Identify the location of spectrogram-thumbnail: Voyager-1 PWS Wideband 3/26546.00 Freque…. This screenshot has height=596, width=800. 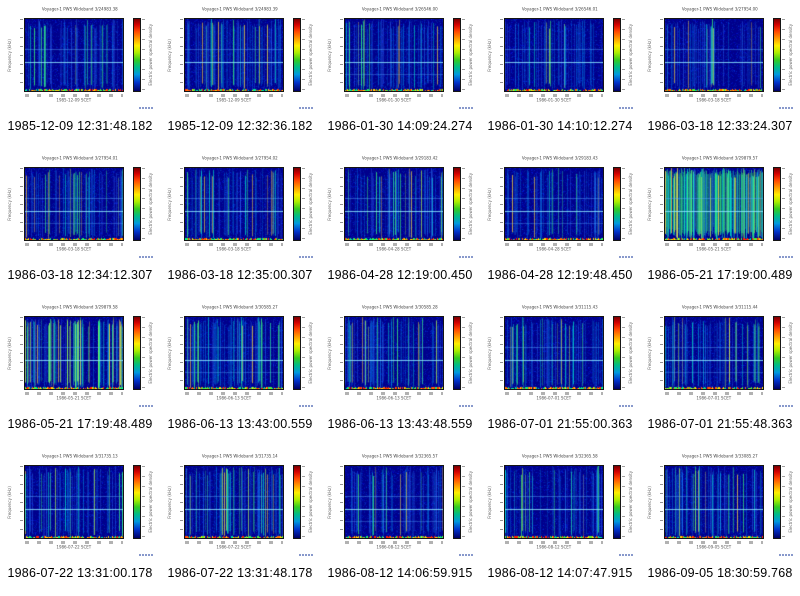
(400, 59).